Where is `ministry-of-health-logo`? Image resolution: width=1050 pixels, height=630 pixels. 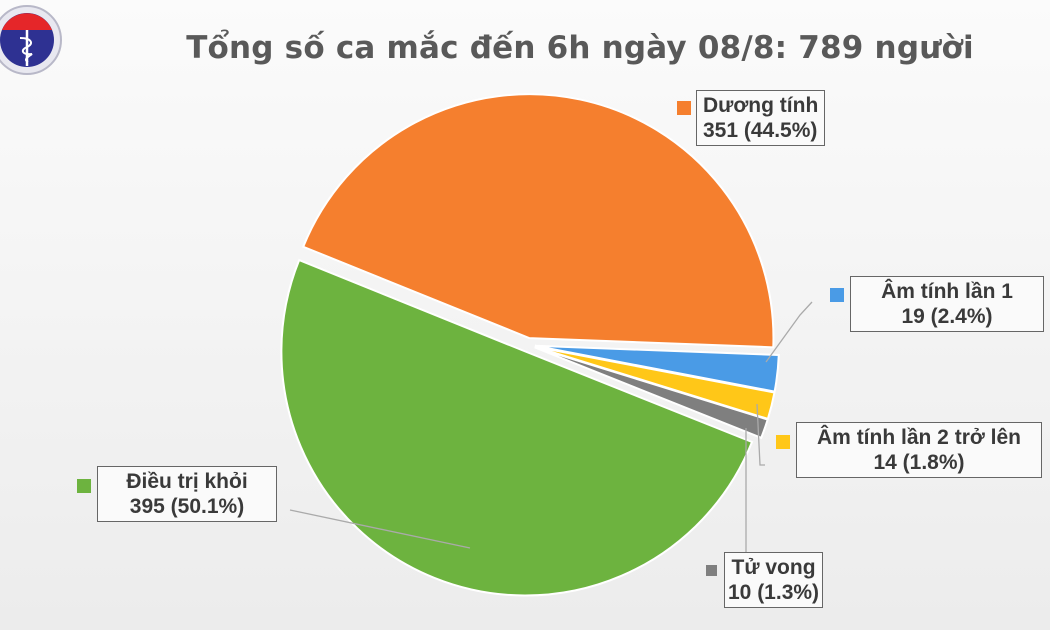 ministry-of-health-logo is located at coordinates (31, 40).